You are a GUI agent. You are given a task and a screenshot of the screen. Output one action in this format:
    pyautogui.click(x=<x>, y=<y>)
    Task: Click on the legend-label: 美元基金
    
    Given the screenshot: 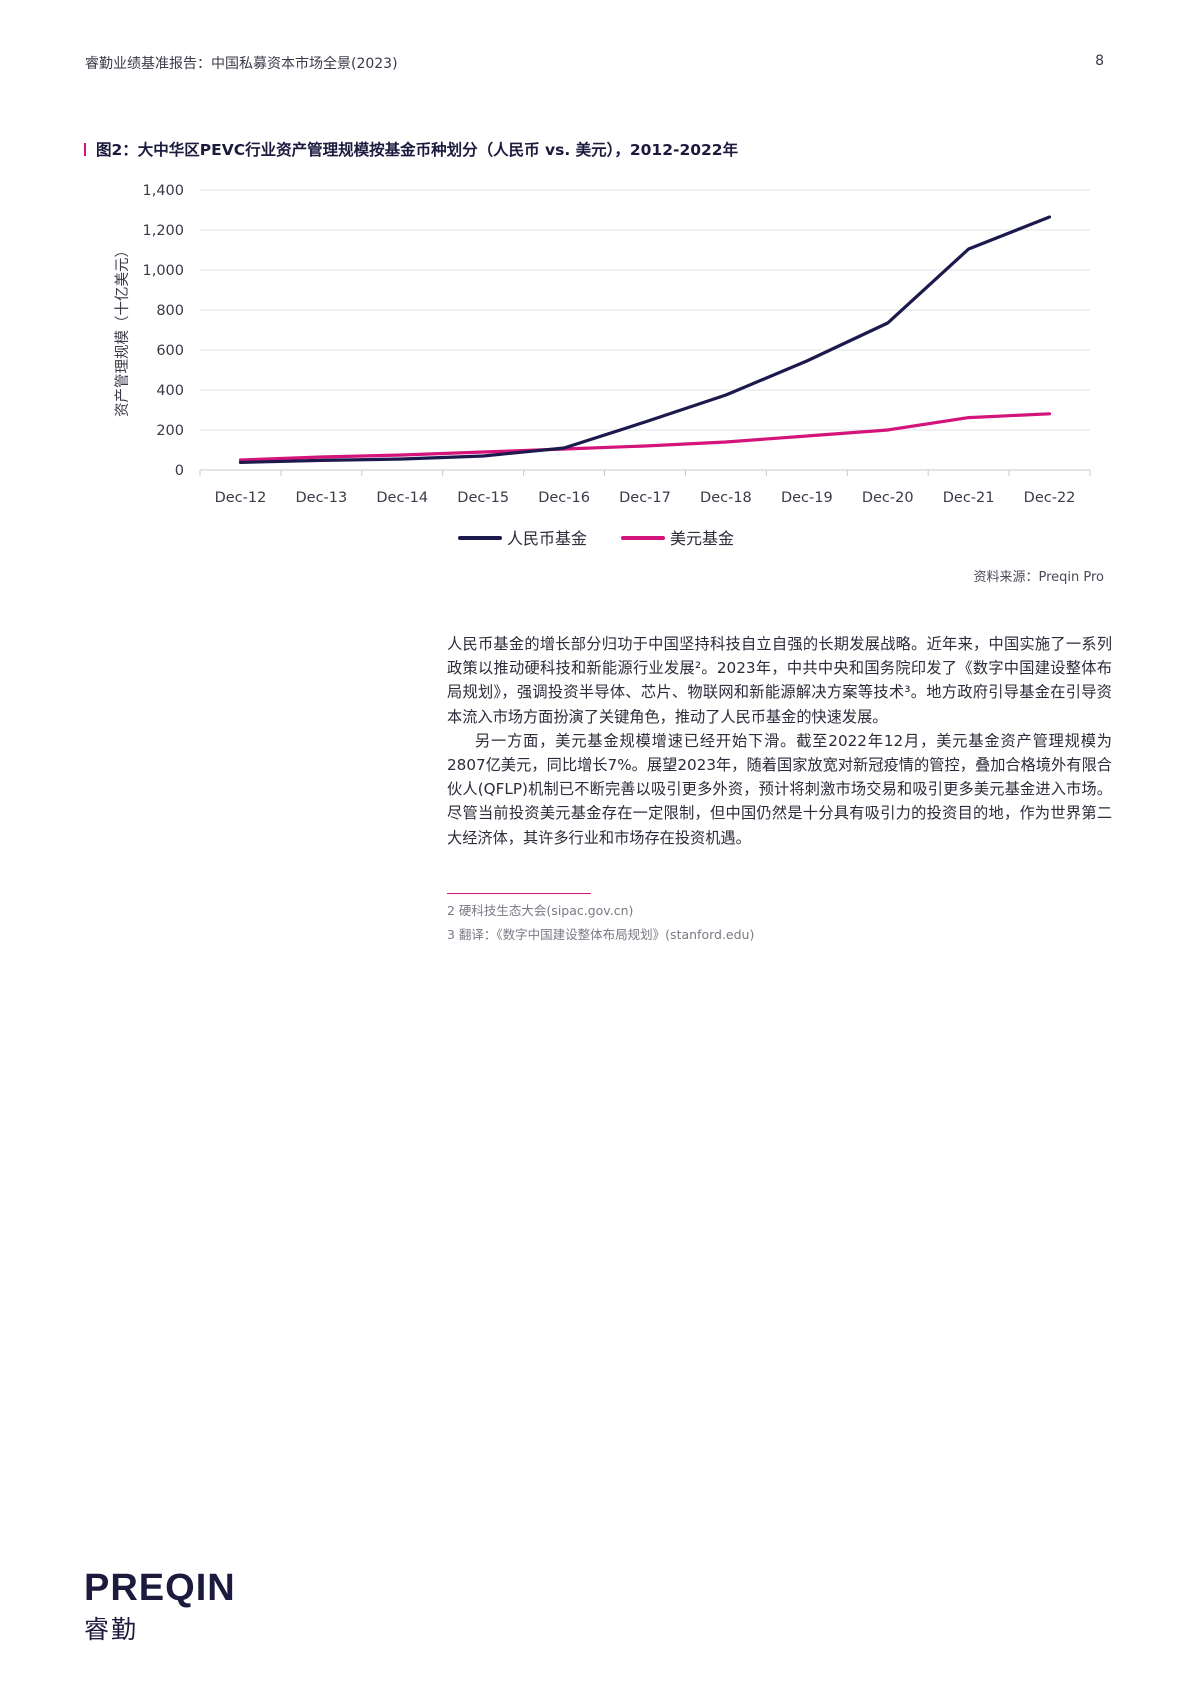 What is the action you would take?
    pyautogui.click(x=702, y=538)
    